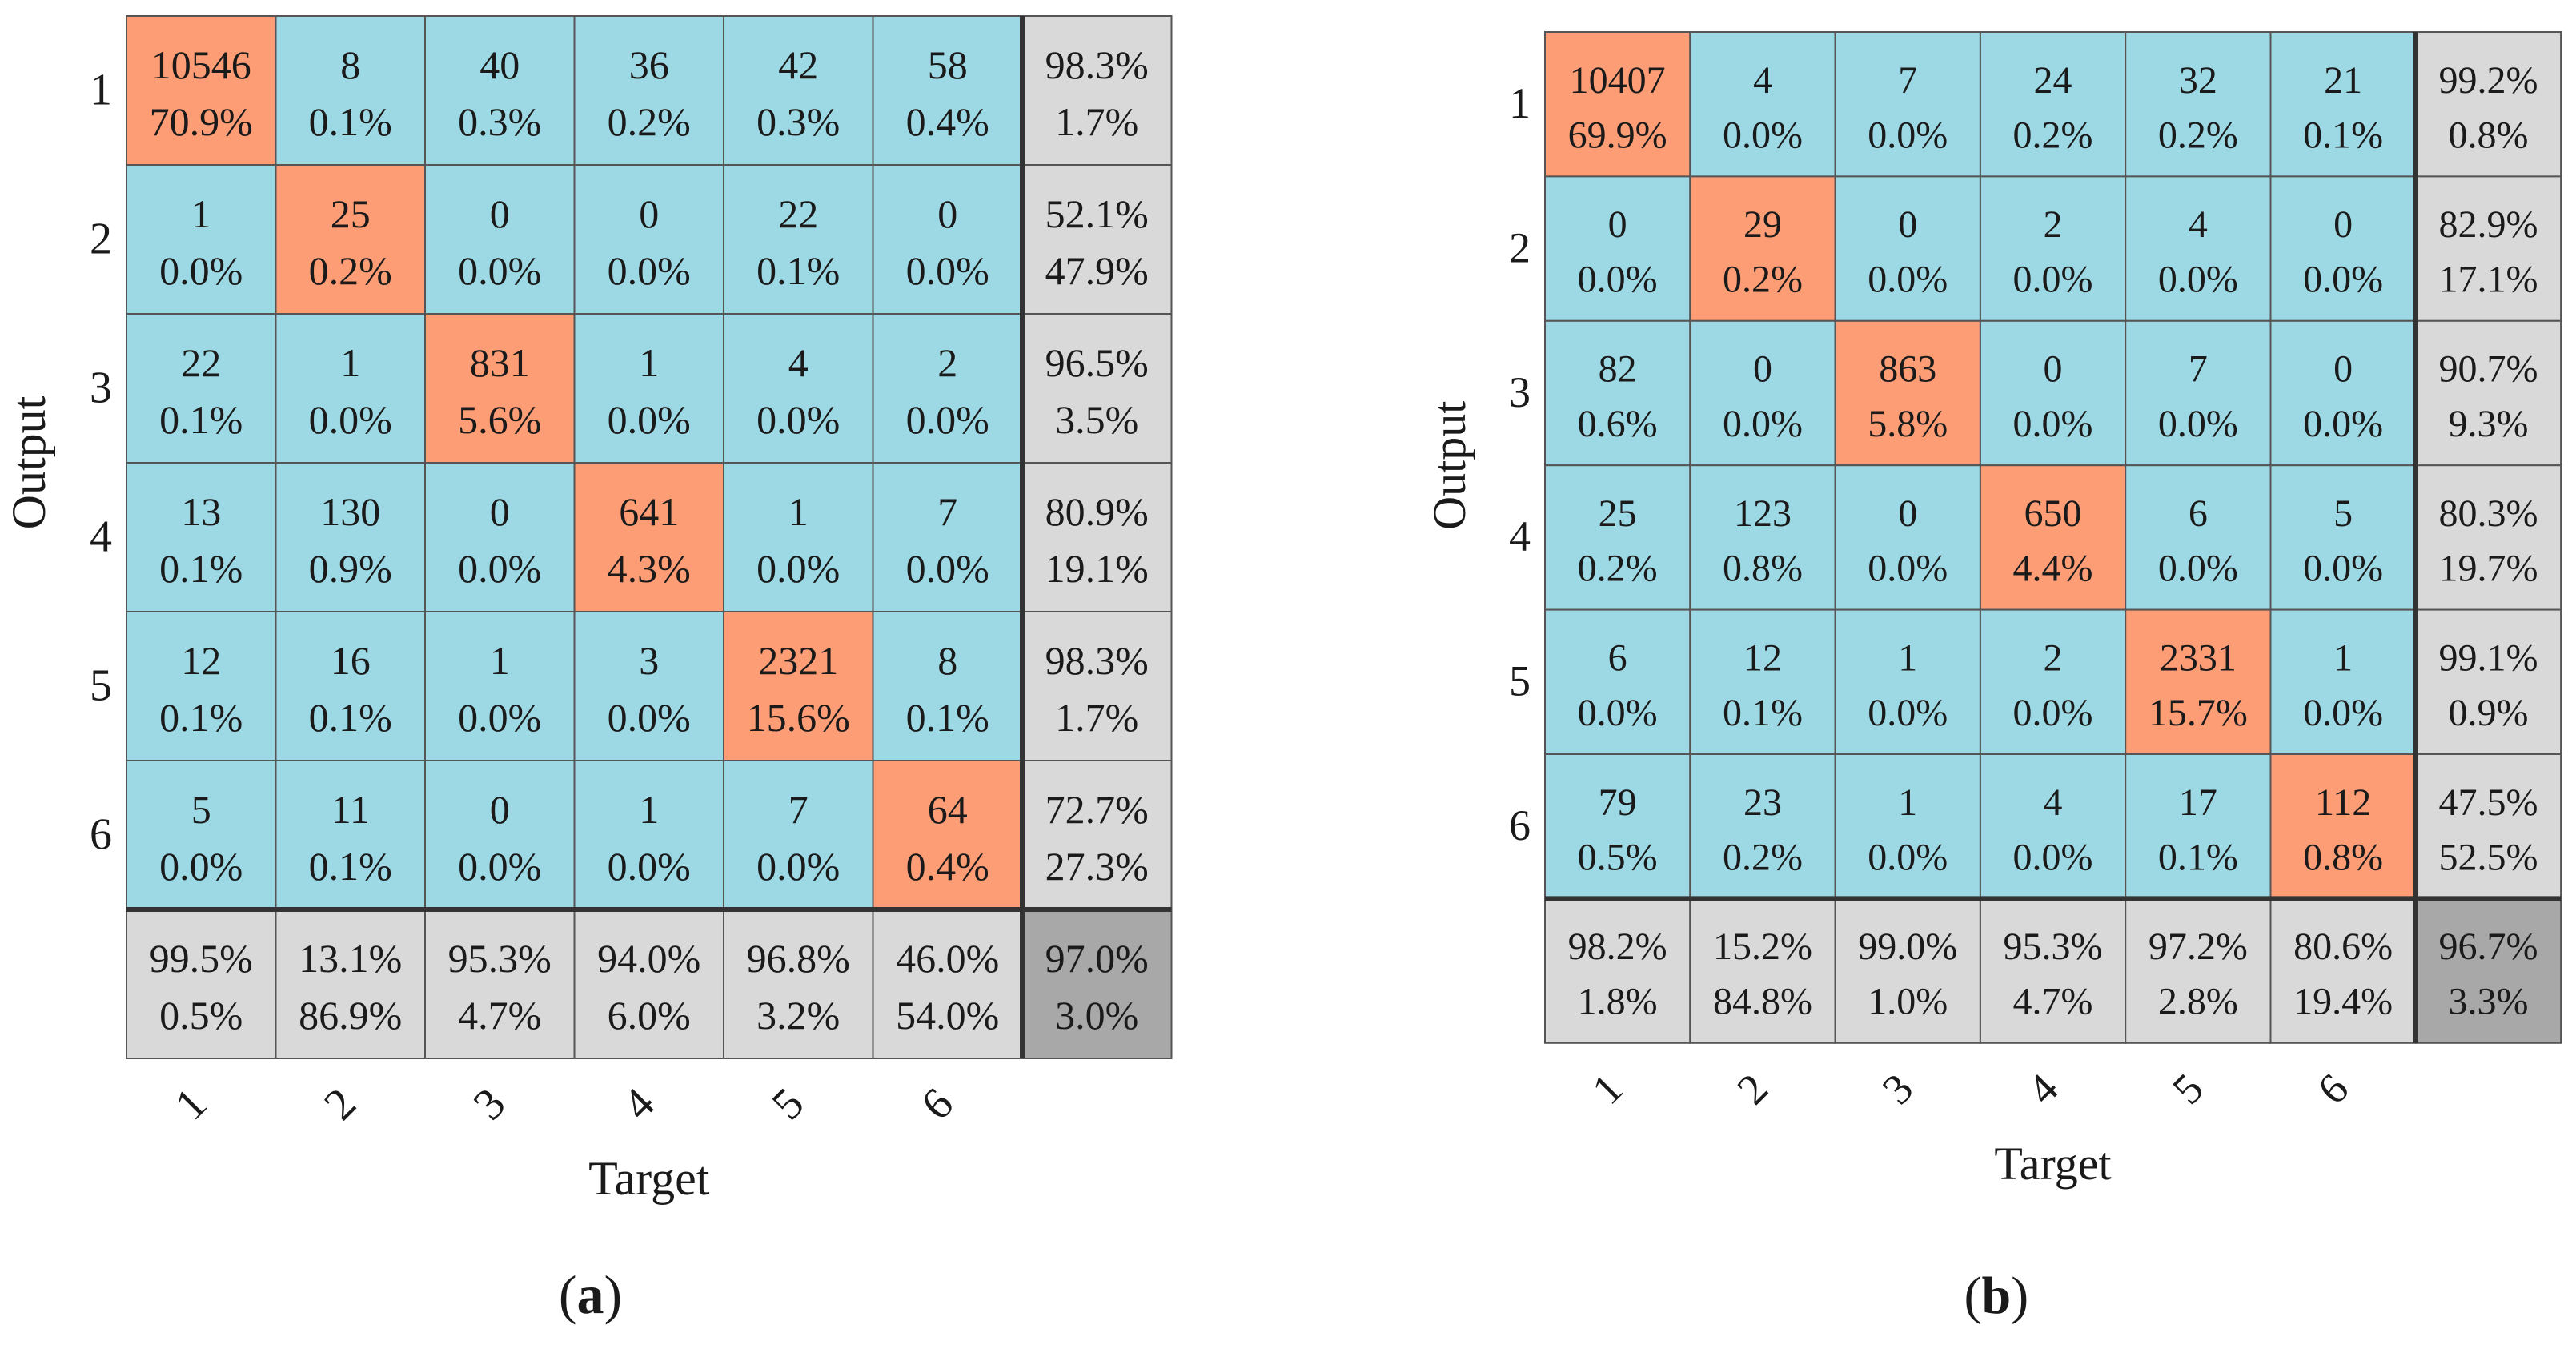 The image size is (2576, 1353). Describe the element at coordinates (500, 809) in the screenshot. I see `cell-r6-c3-value: 0` at that location.